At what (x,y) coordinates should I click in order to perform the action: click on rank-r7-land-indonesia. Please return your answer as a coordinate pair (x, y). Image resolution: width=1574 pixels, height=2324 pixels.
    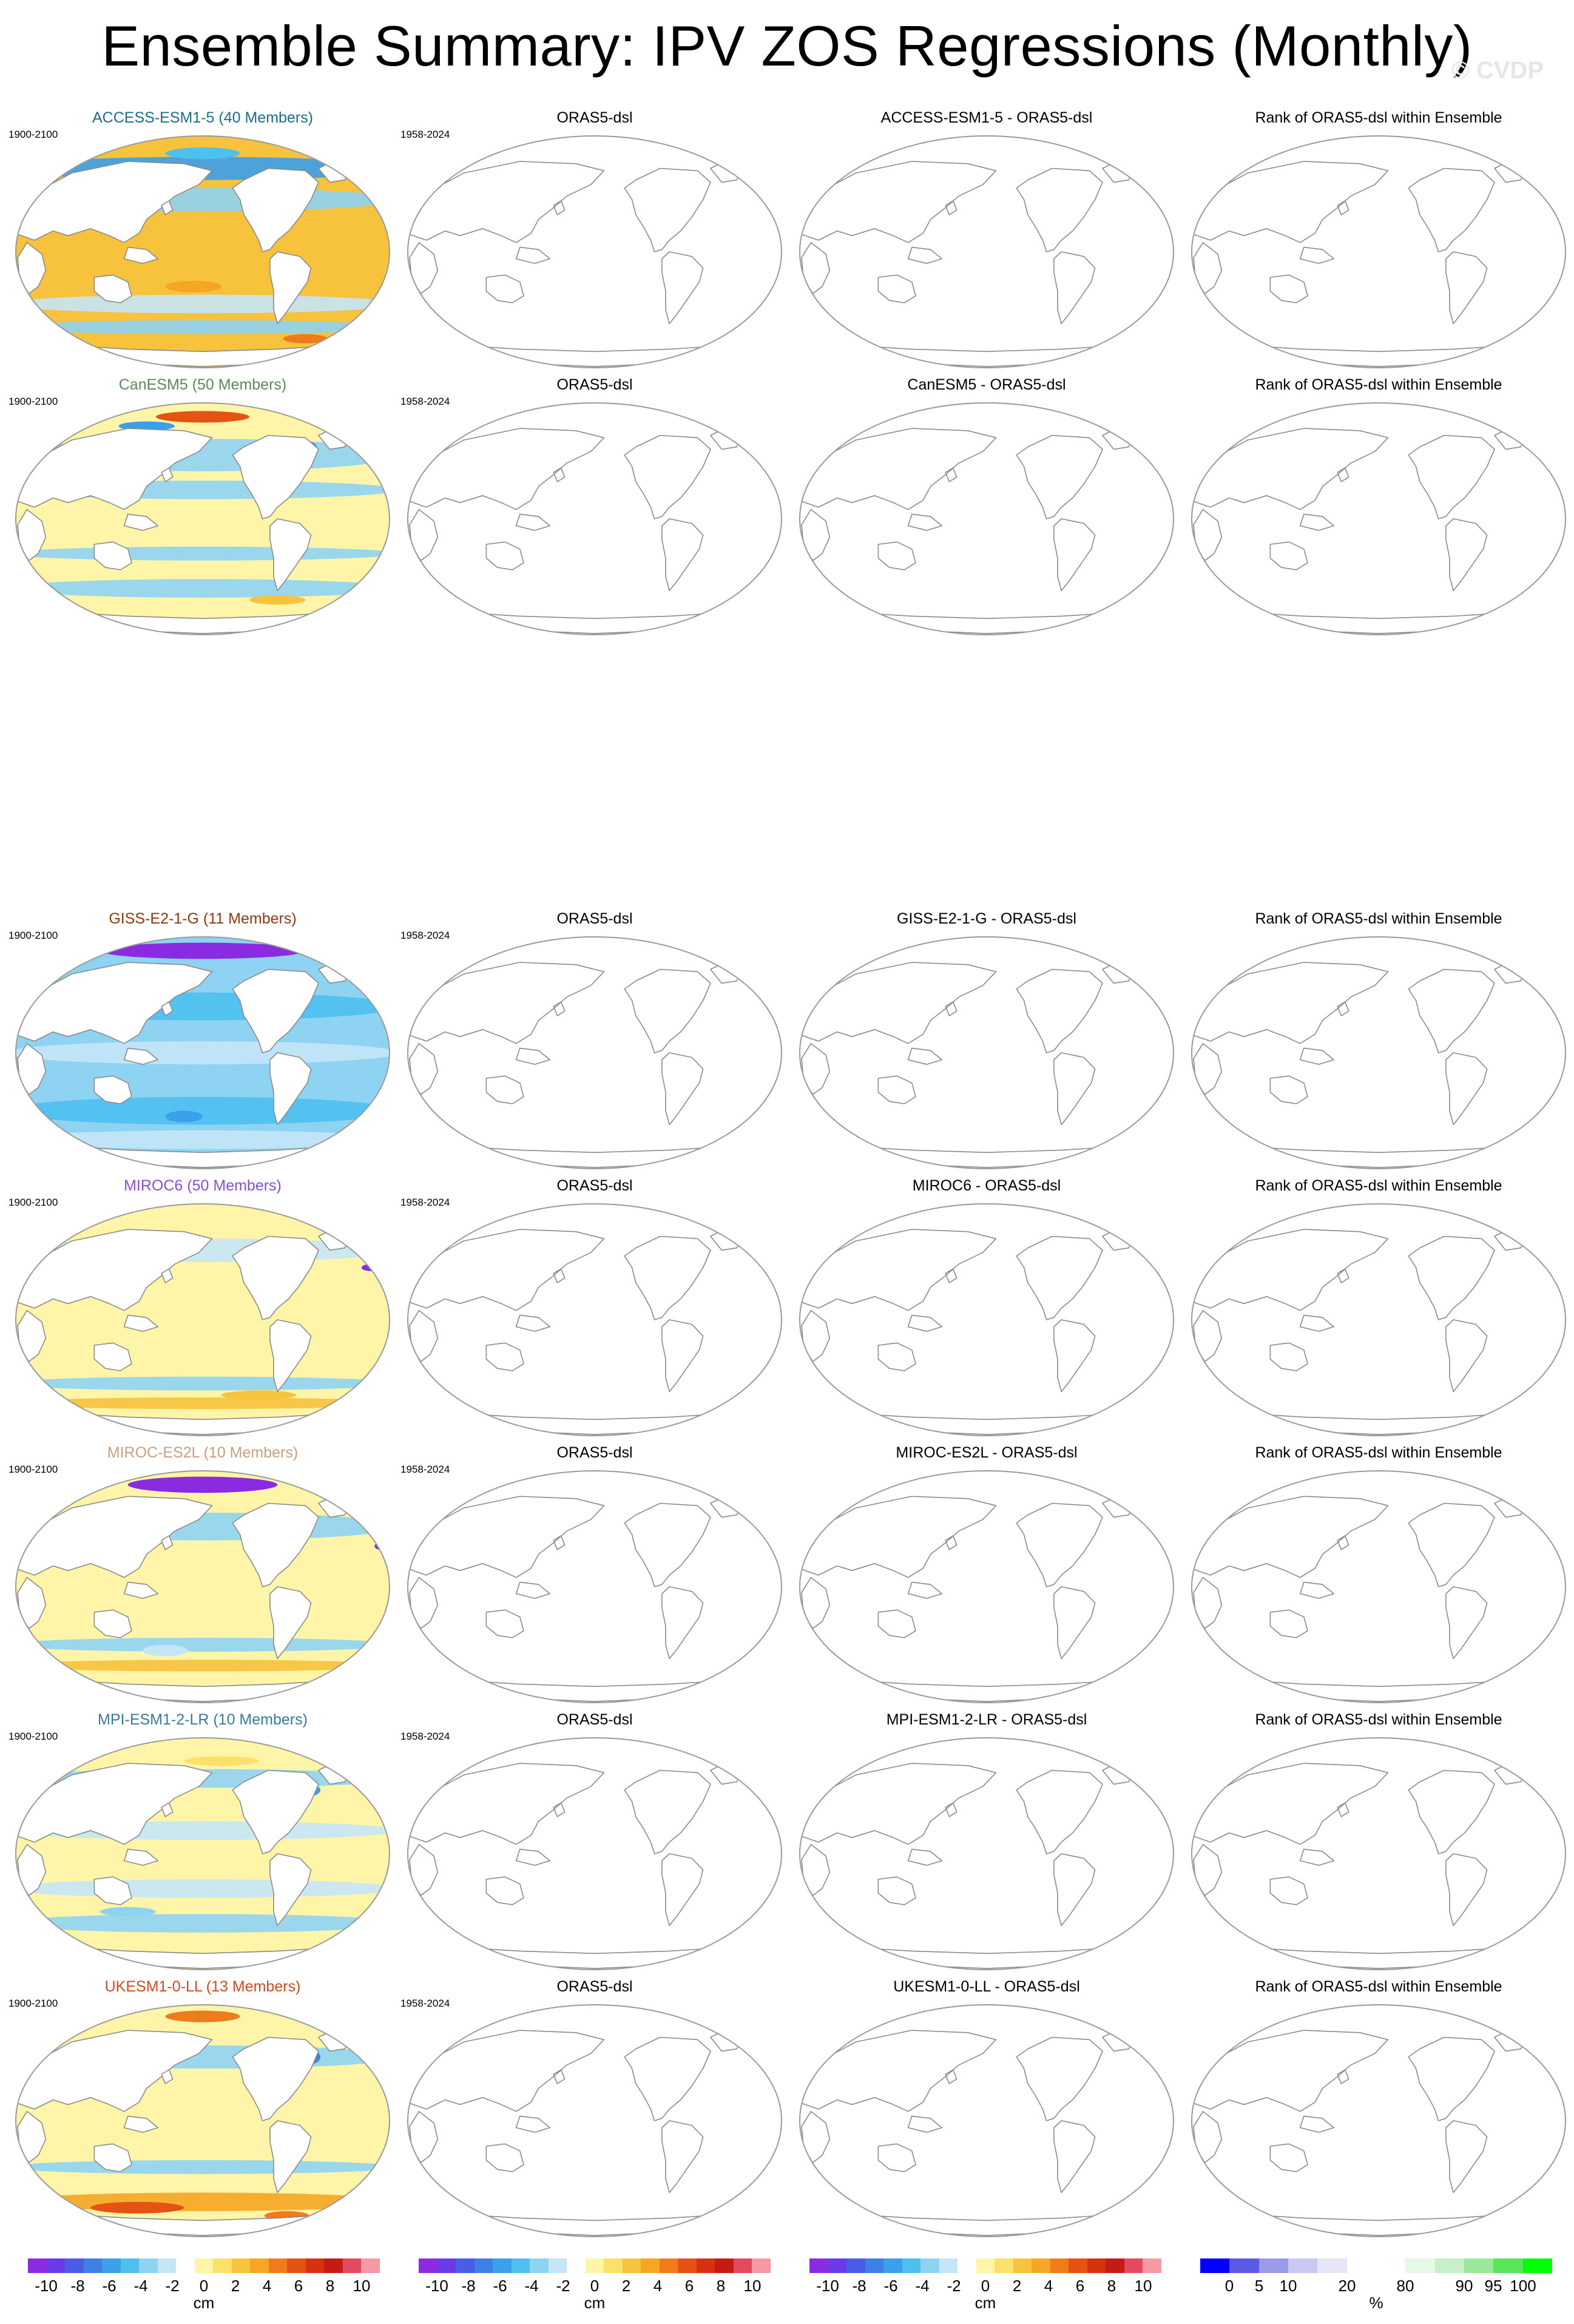
    Looking at the image, I should click on (1316, 2124).